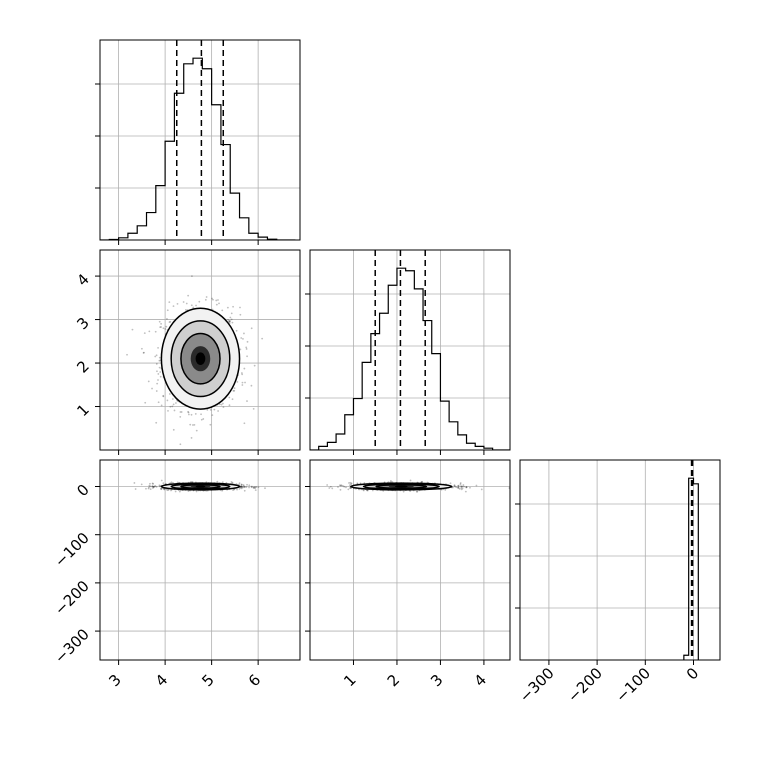  Describe the element at coordinates (410, 560) in the screenshot. I see `scatter-panel-x1_x2` at that location.